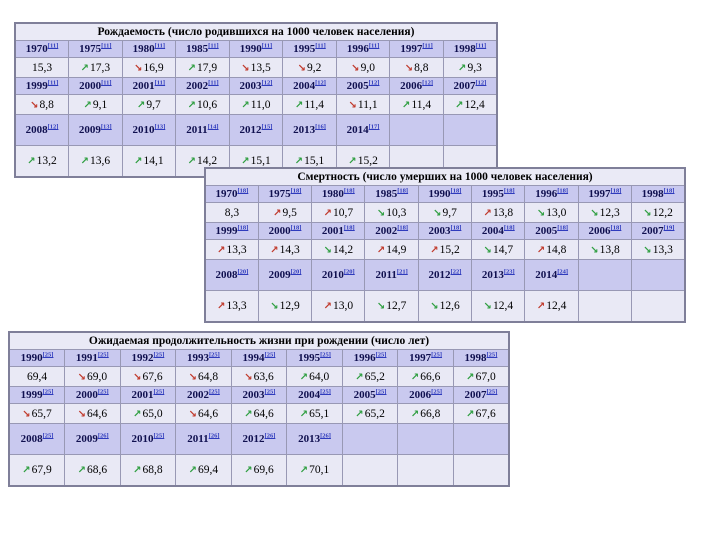 This screenshot has width=720, height=540. What do you see at coordinates (509, 272) in the screenshot?
I see `citation-link: [23]` at bounding box center [509, 272].